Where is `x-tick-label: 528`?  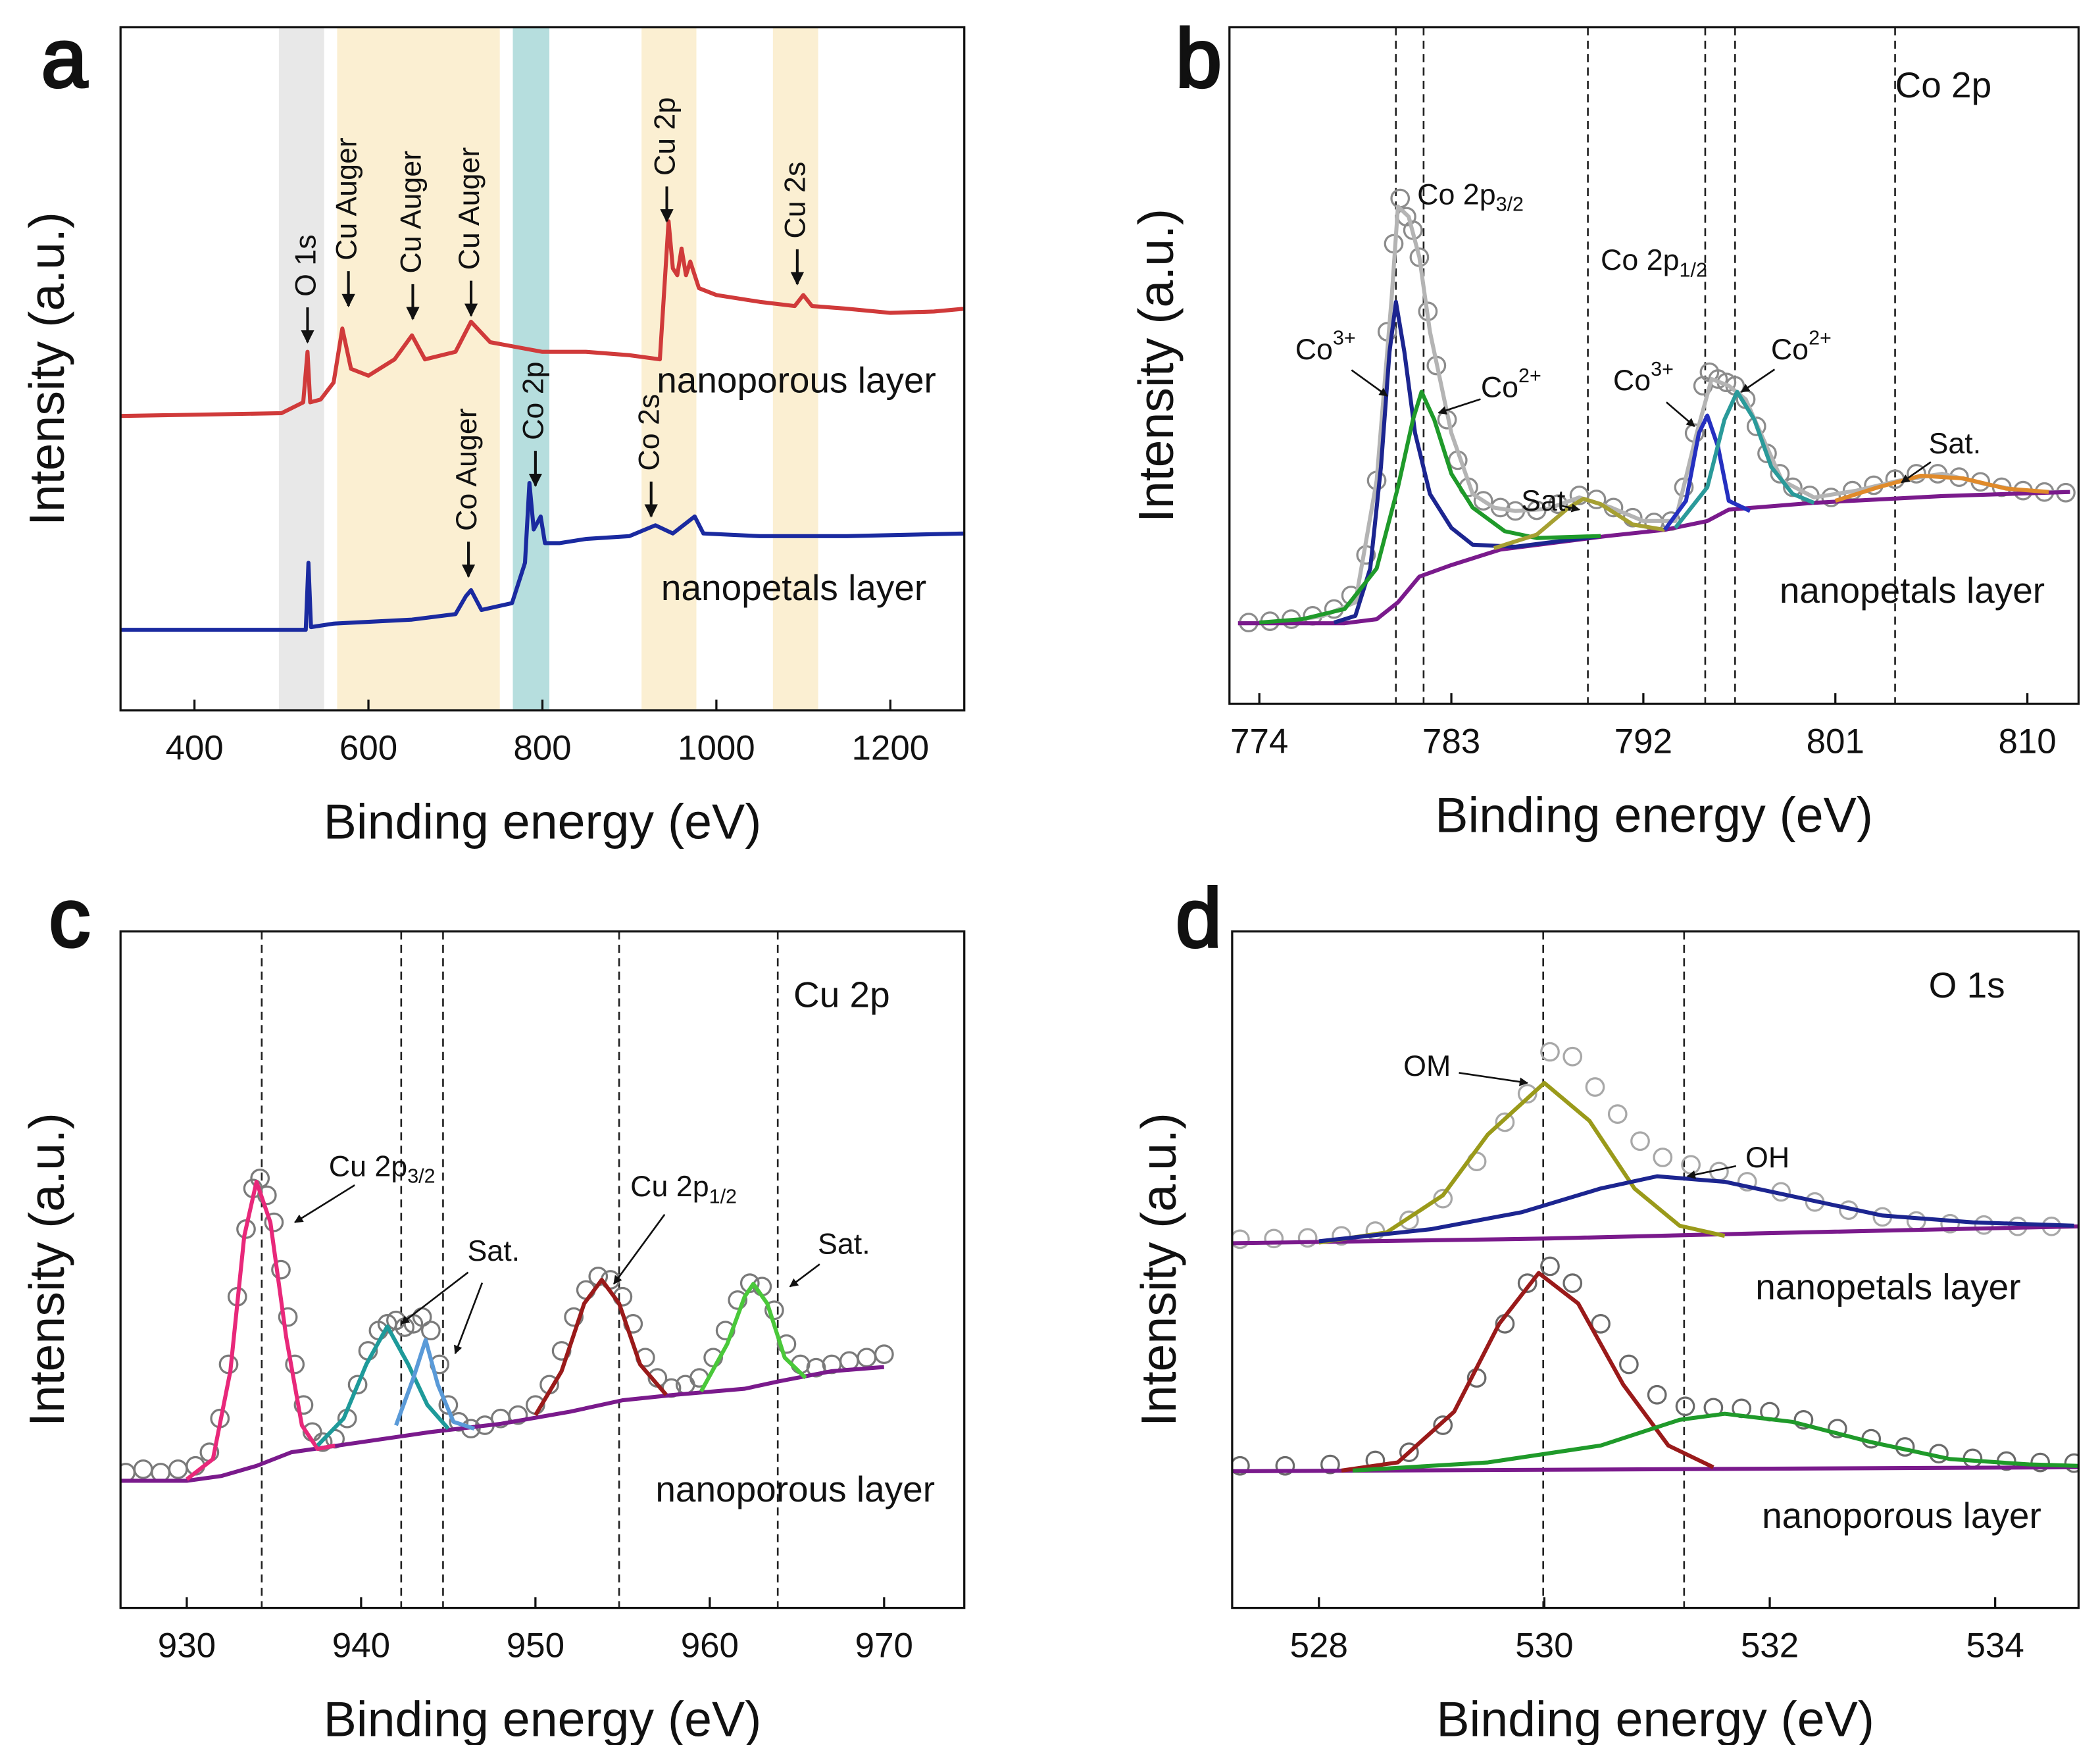
x-tick-label: 528 is located at coordinates (1319, 1646).